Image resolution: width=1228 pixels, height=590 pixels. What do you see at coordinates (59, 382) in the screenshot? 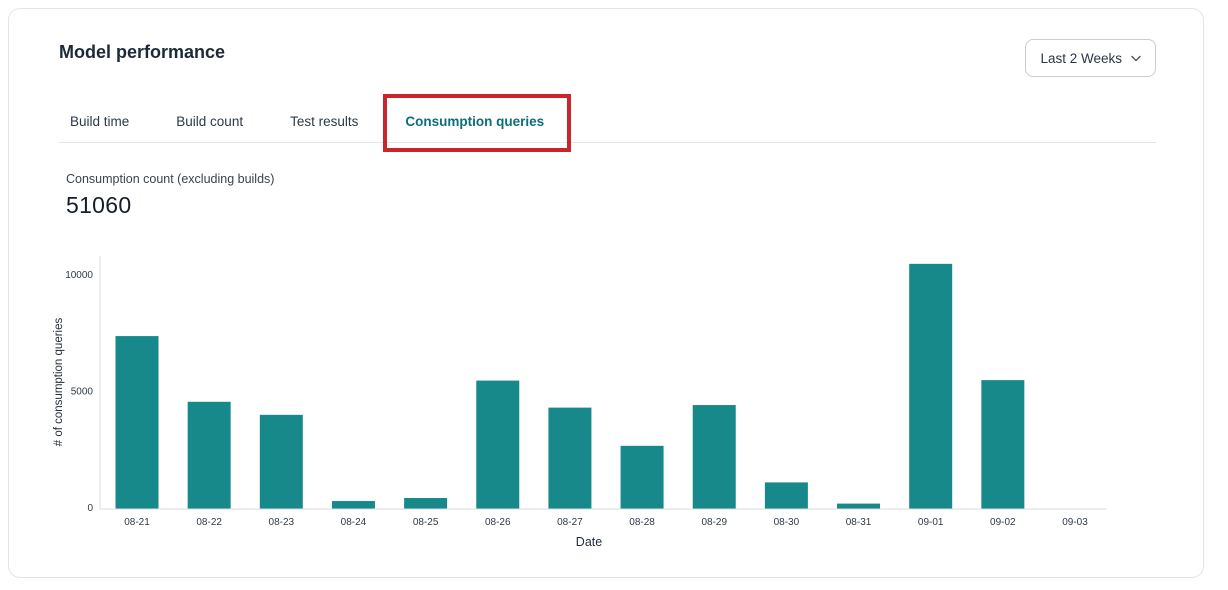
I see `y-axis-title: # of consumption queries` at bounding box center [59, 382].